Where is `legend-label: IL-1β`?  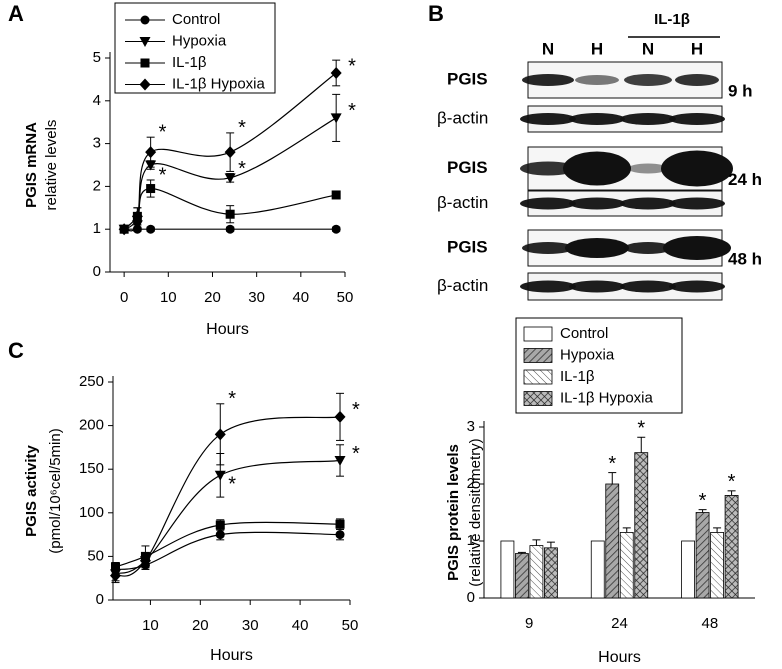
legend-label: IL-1β is located at coordinates (189, 62).